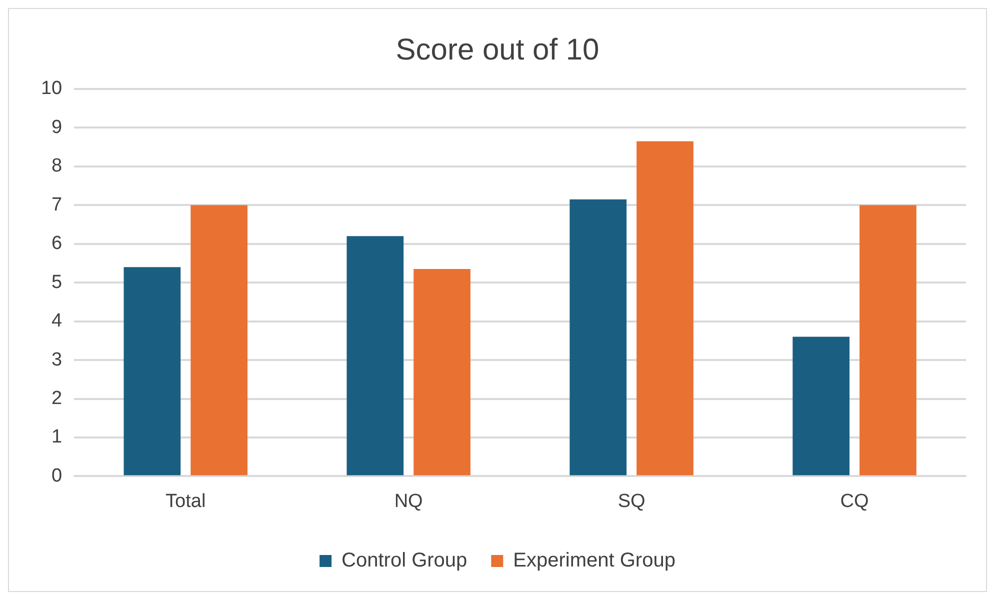 The image size is (995, 600). I want to click on y-tick-label: 6, so click(57, 243).